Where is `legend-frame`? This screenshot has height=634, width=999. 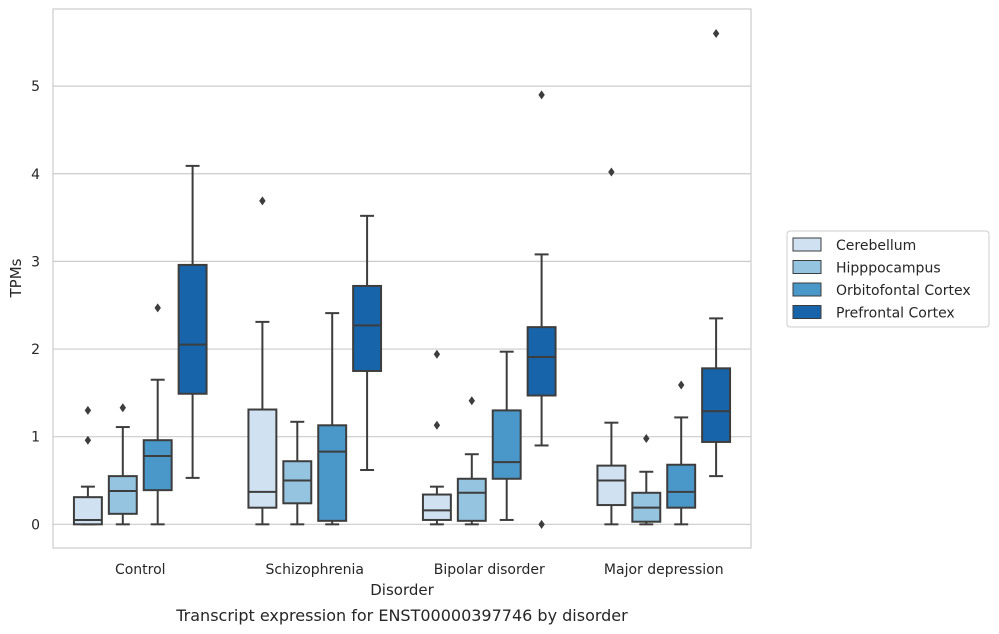
legend-frame is located at coordinates (888, 279).